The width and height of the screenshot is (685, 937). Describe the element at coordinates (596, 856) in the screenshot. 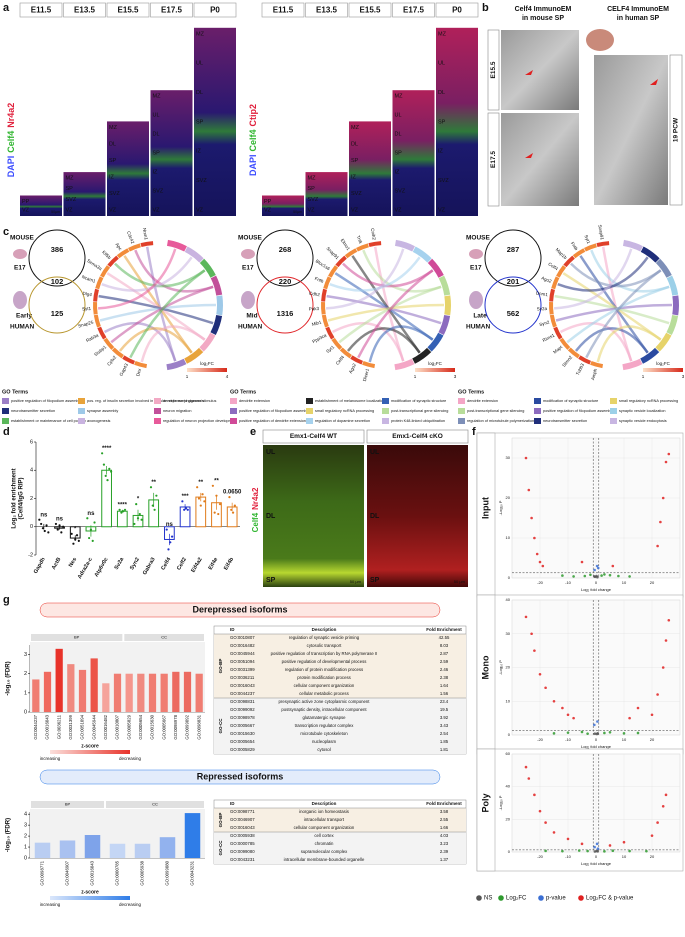

I see `x-tick-label: 0` at that location.